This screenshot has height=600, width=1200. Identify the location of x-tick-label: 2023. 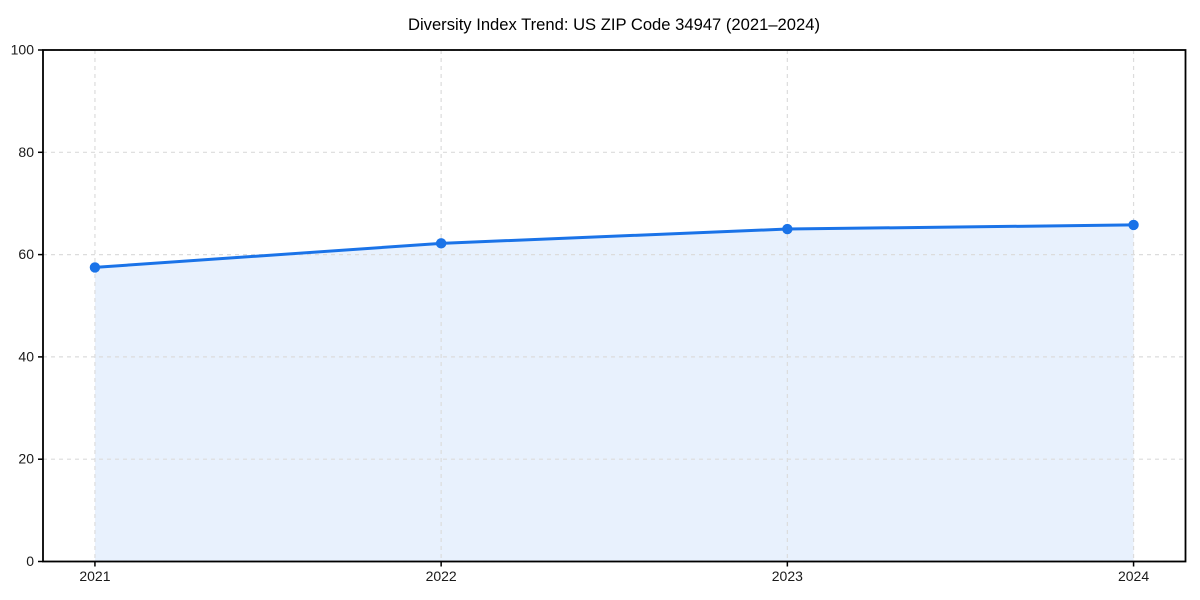
(787, 576).